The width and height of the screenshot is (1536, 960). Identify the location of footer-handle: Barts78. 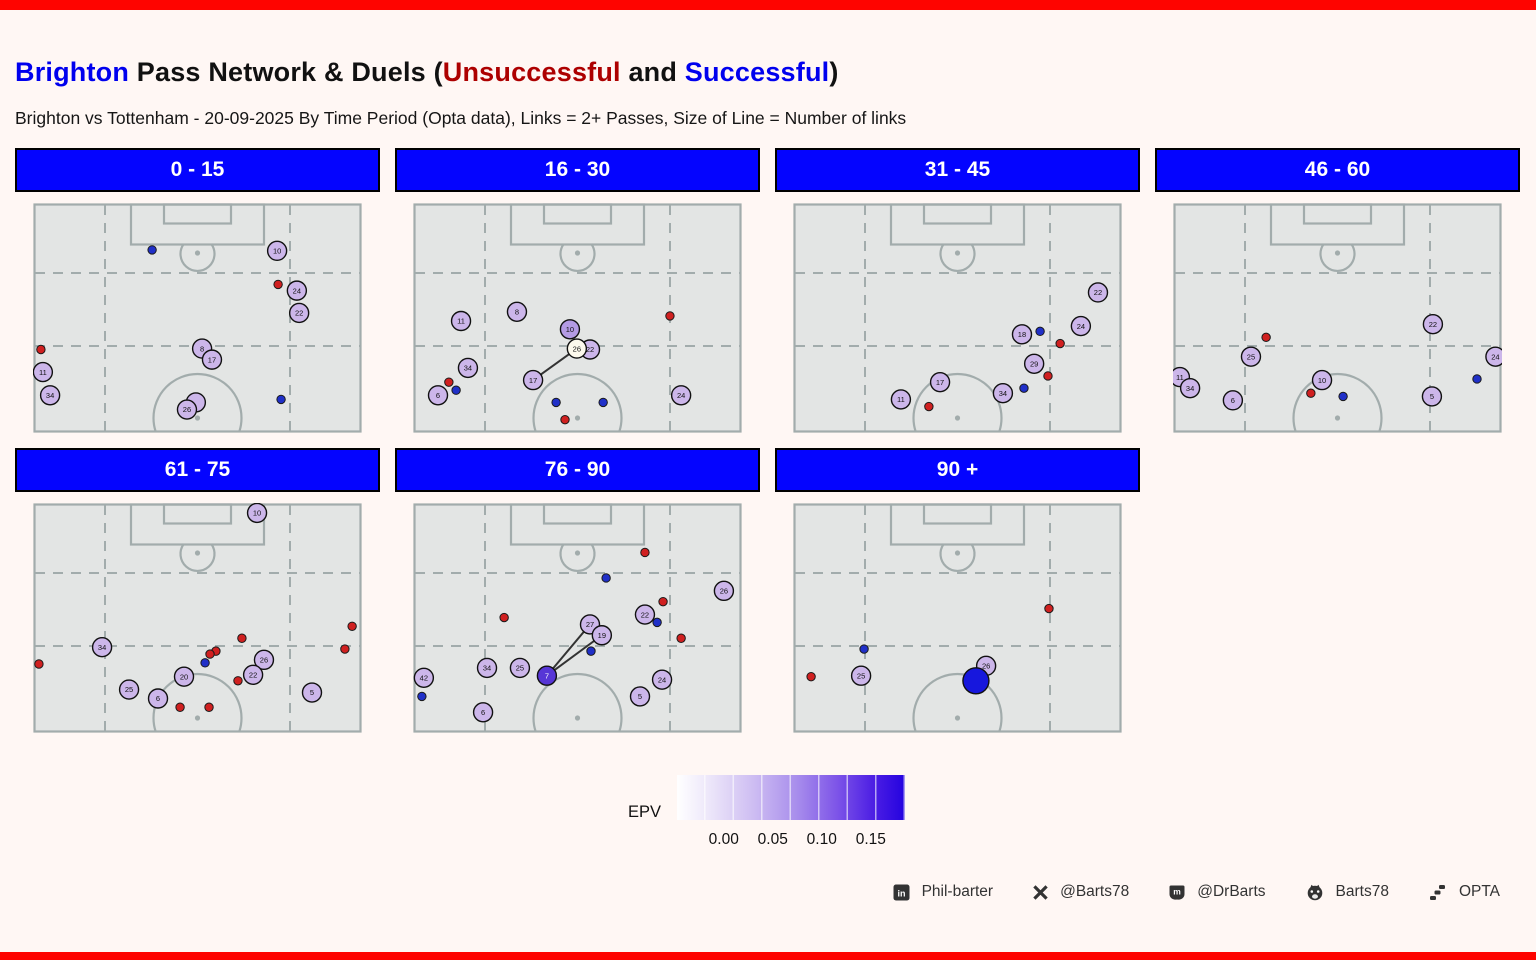
(1362, 891).